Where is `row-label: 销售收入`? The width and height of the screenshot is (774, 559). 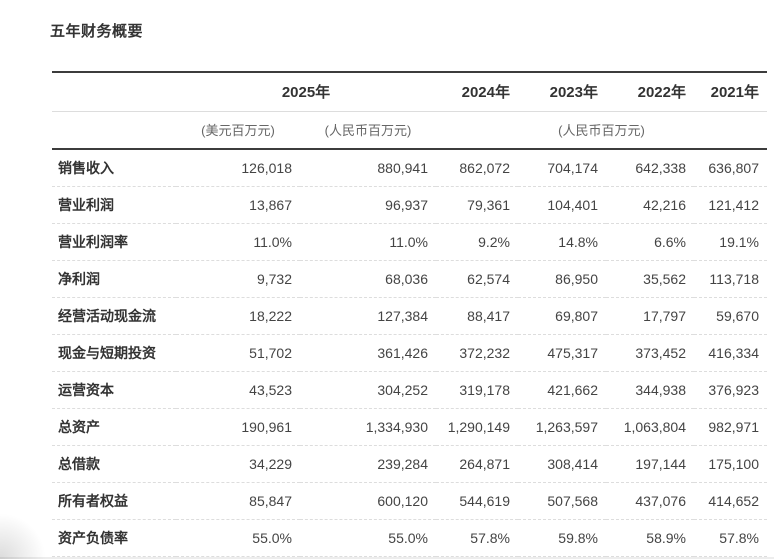
row-label: 销售收入 is located at coordinates (114, 168).